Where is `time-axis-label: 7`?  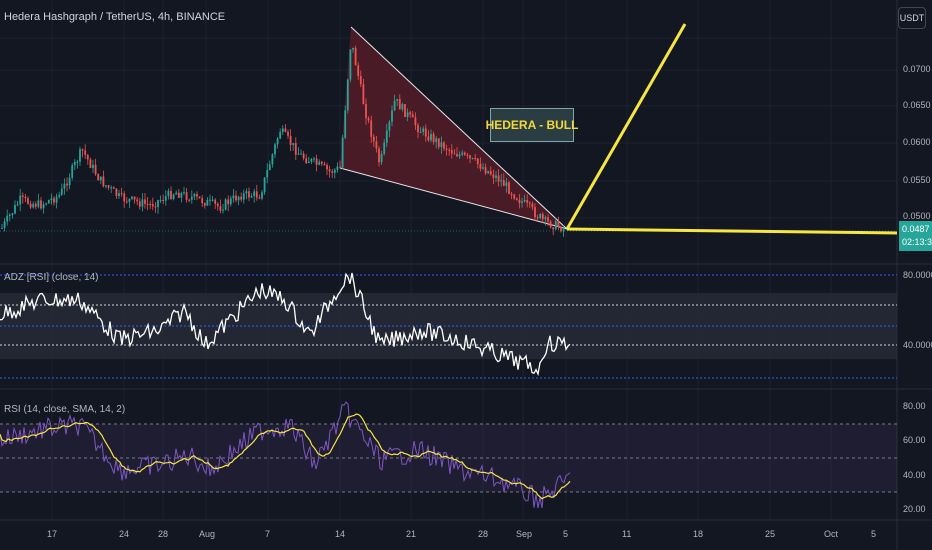 time-axis-label: 7 is located at coordinates (268, 534).